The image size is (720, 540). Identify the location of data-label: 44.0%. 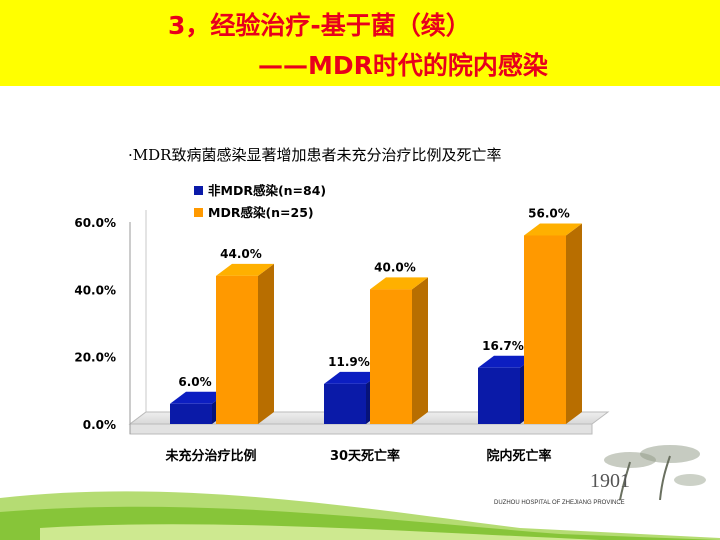
(241, 254).